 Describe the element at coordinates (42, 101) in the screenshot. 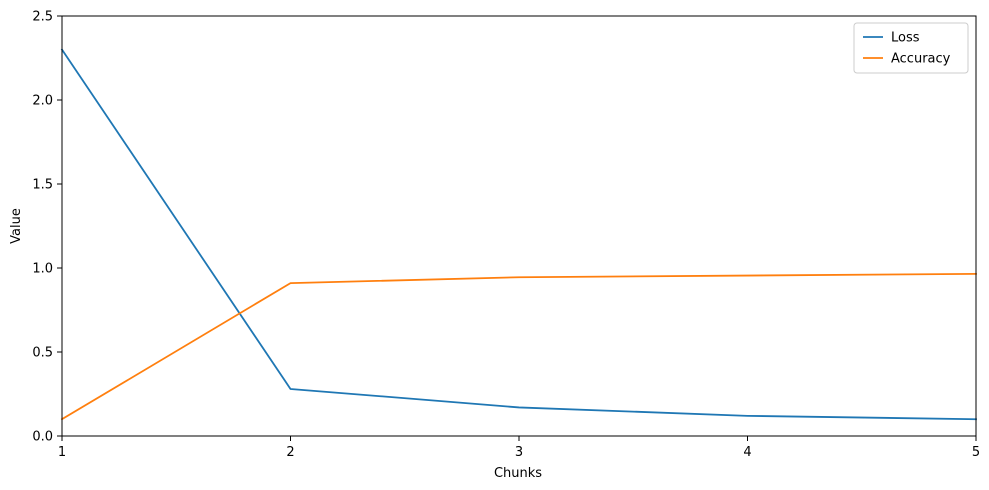

I see `y-tick-label: 2.0` at that location.